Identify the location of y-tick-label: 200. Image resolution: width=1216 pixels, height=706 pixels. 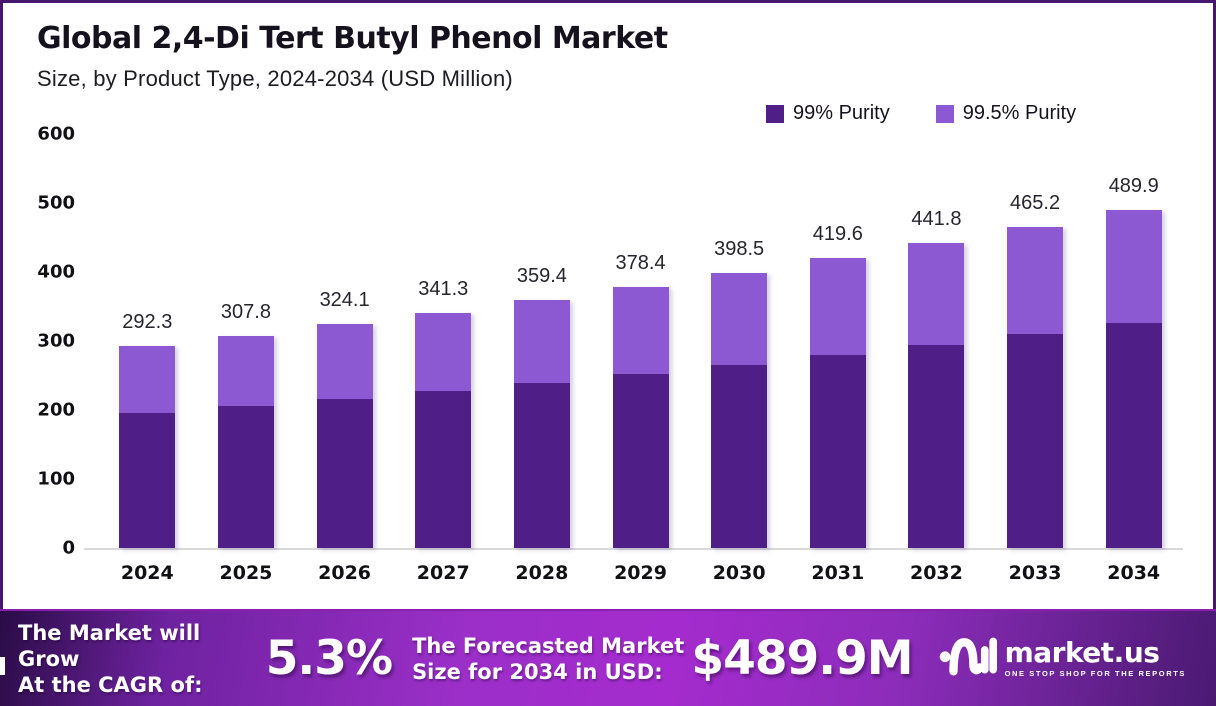
(56, 410).